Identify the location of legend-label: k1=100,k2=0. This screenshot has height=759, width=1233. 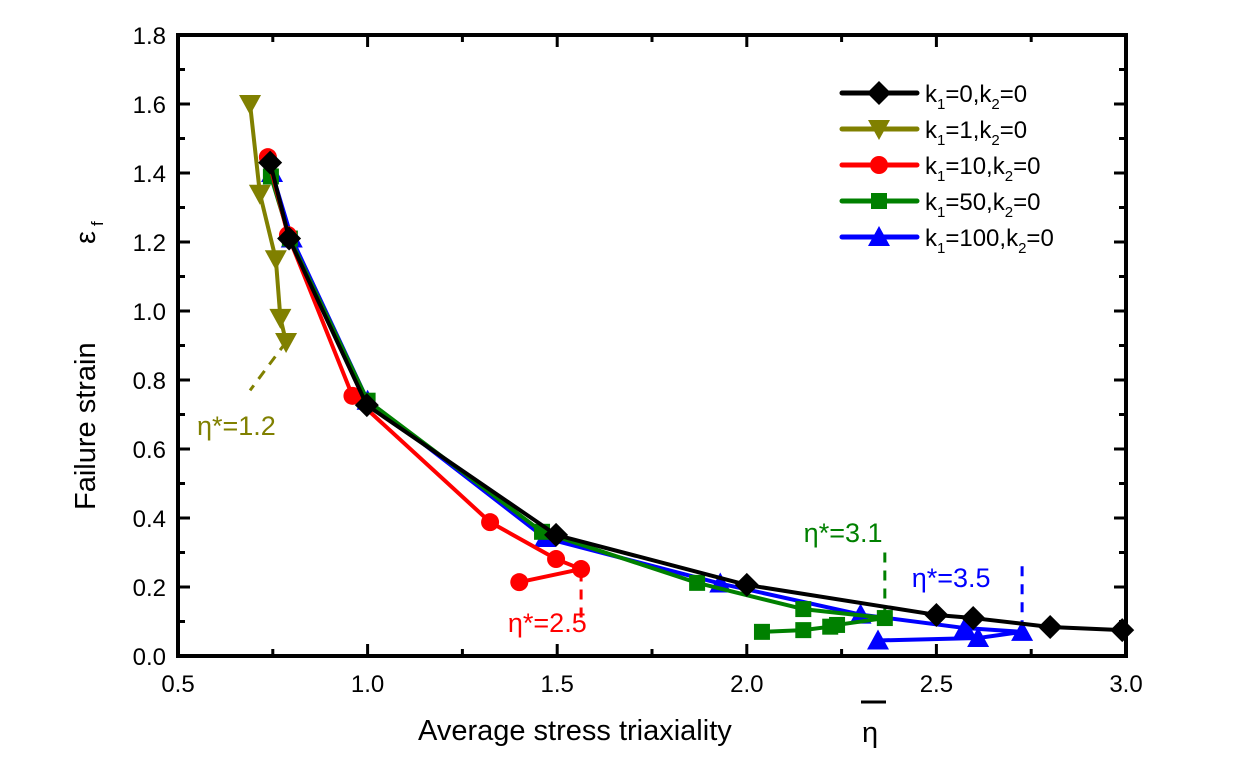
(989, 241).